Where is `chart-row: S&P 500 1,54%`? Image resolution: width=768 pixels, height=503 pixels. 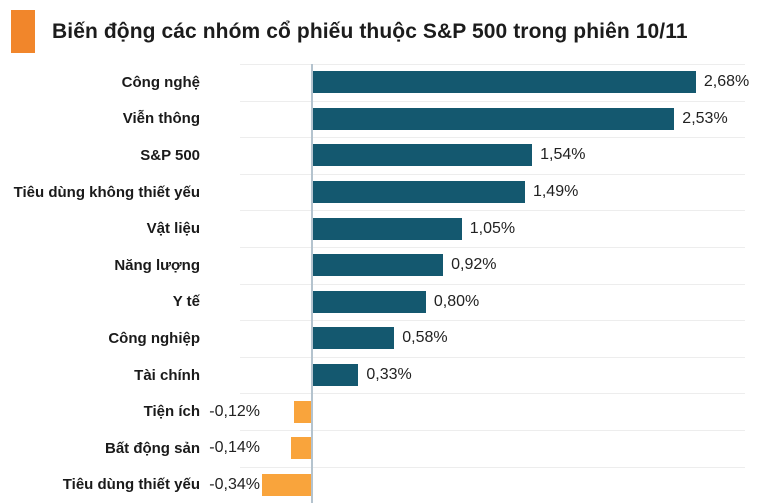
chart-row: S&P 500 1,54% is located at coordinates (384, 155).